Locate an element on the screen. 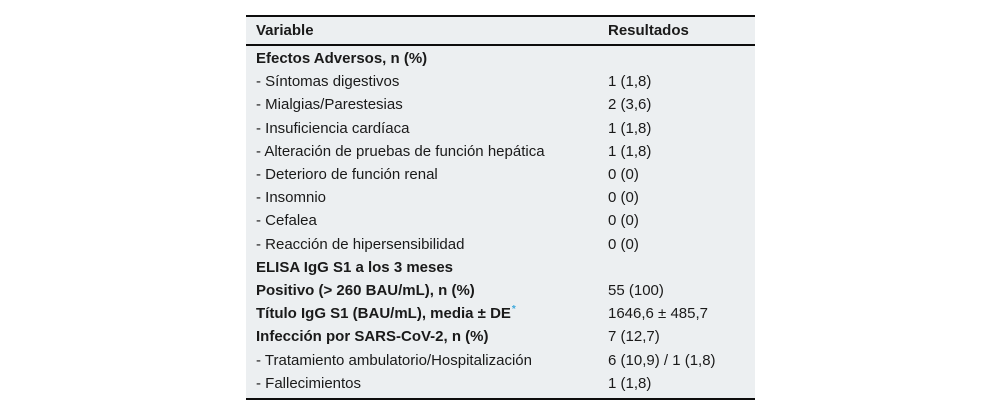 This screenshot has width=1000, height=415. variable-cell: - Cefalea is located at coordinates (286, 221).